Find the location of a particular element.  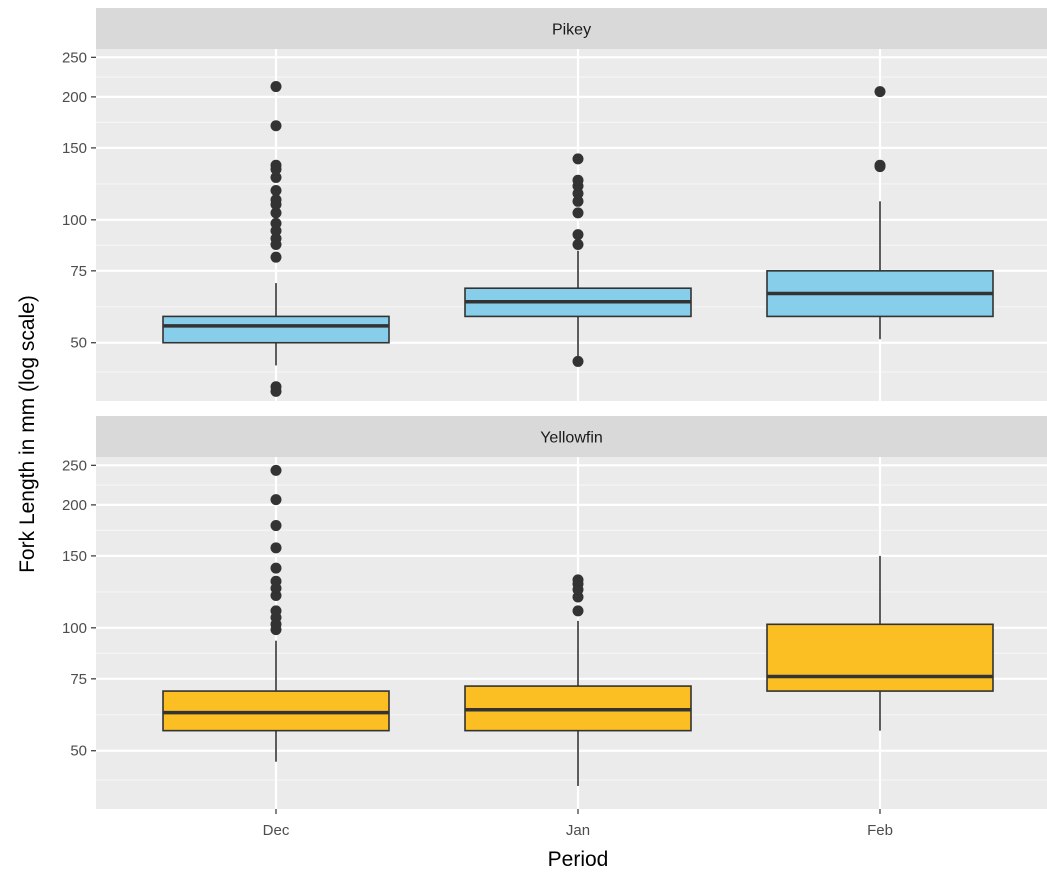

y-axis-title: Fork Length in mm (log scale) is located at coordinates (27, 434).